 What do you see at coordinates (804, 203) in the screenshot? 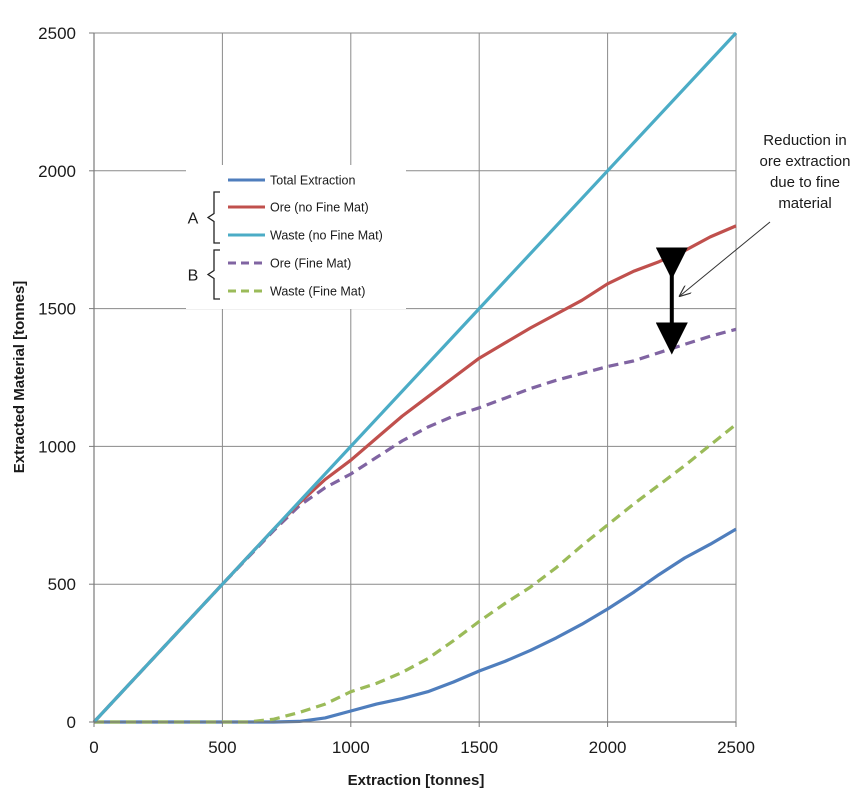
I see `annotation-line-3: material` at bounding box center [804, 203].